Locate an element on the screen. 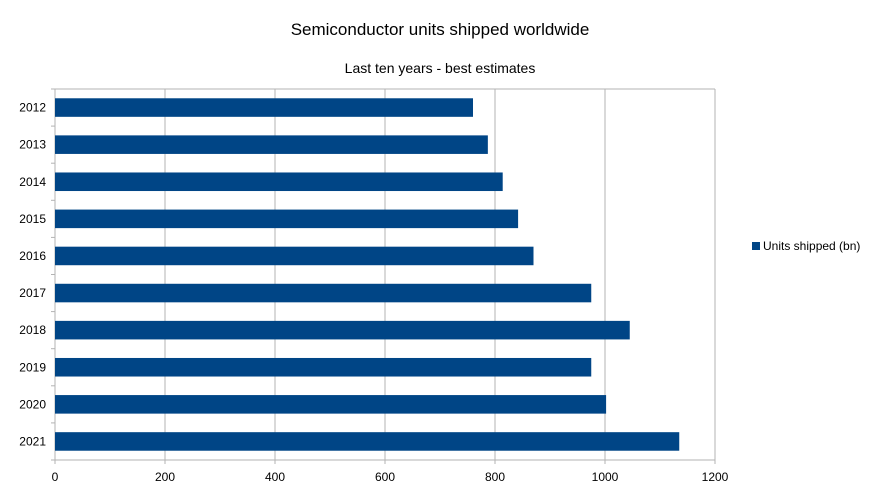  y-tick-label-2019: 2019 is located at coordinates (32, 367).